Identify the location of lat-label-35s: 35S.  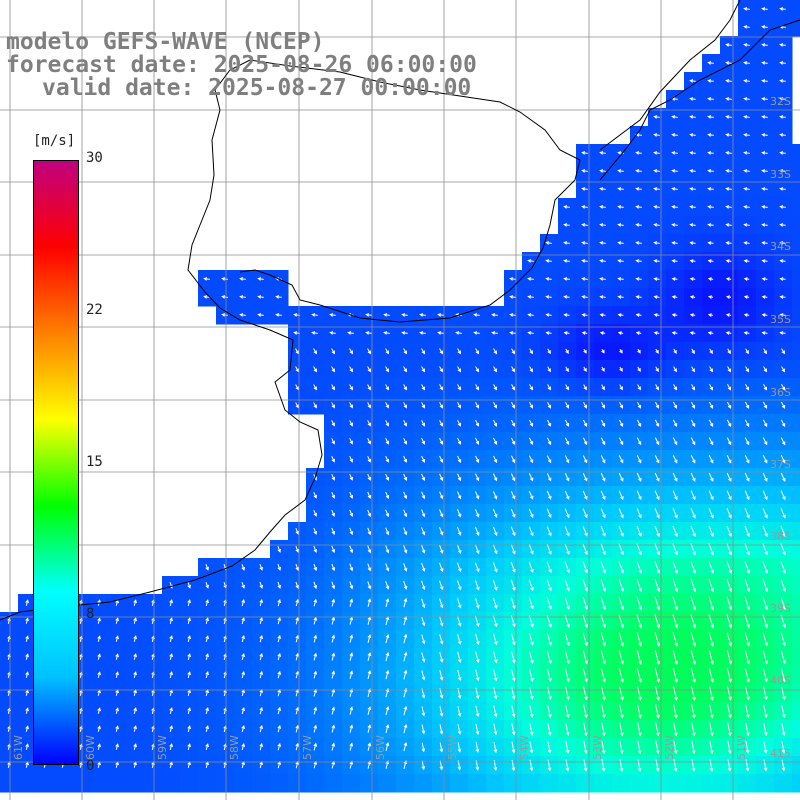
(780, 319).